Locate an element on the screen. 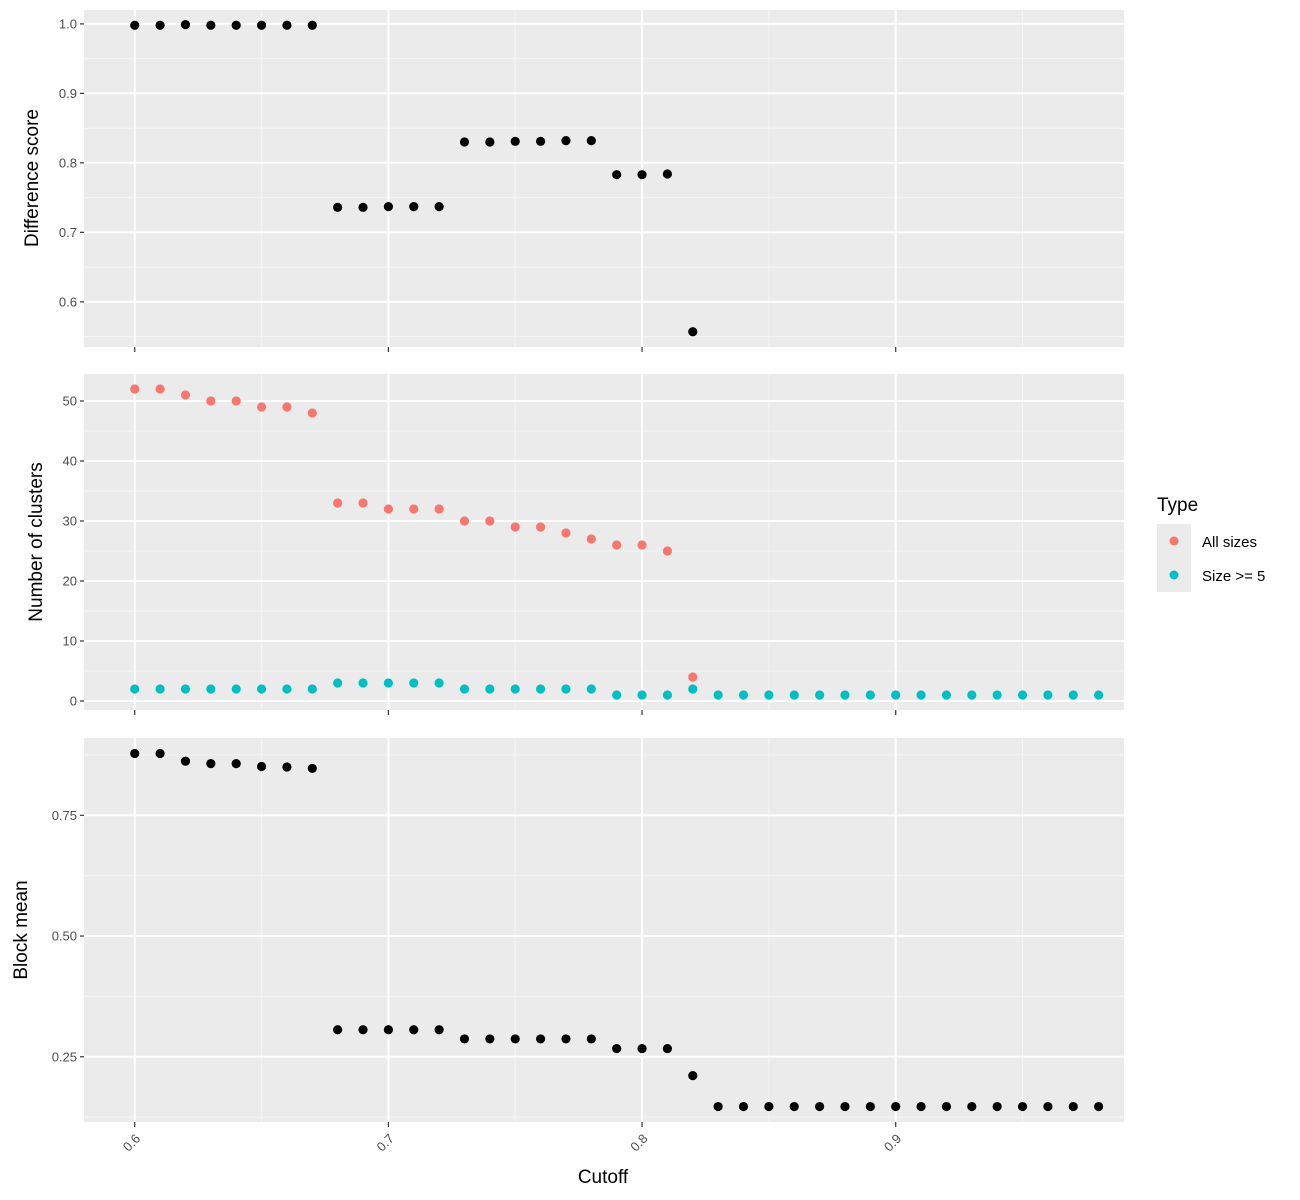 Image resolution: width=1300 pixels, height=1200 pixels. x-tick-label: 0.9 is located at coordinates (892, 1142).